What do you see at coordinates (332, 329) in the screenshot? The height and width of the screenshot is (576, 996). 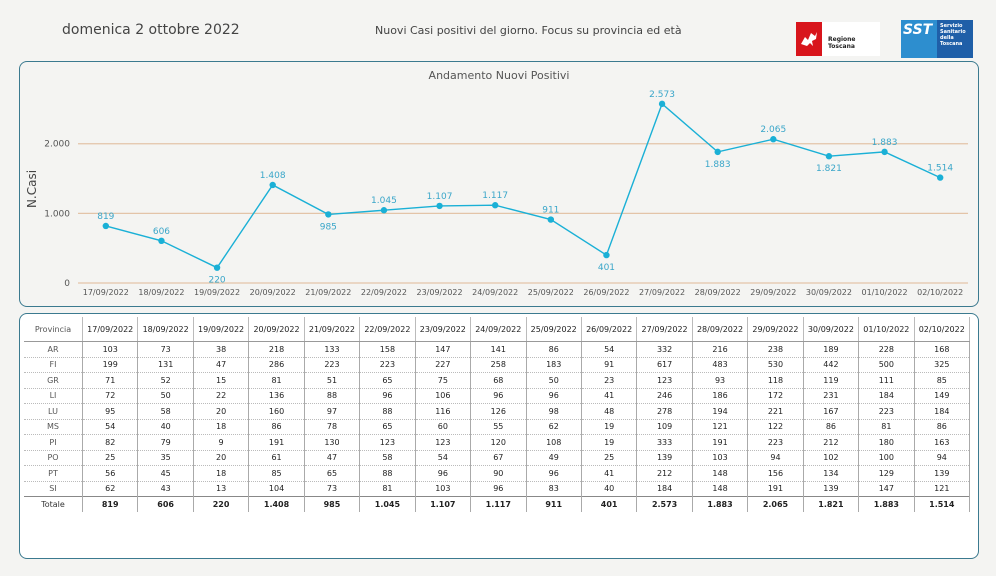 I see `column-header-date: 21/09/2022` at bounding box center [332, 329].